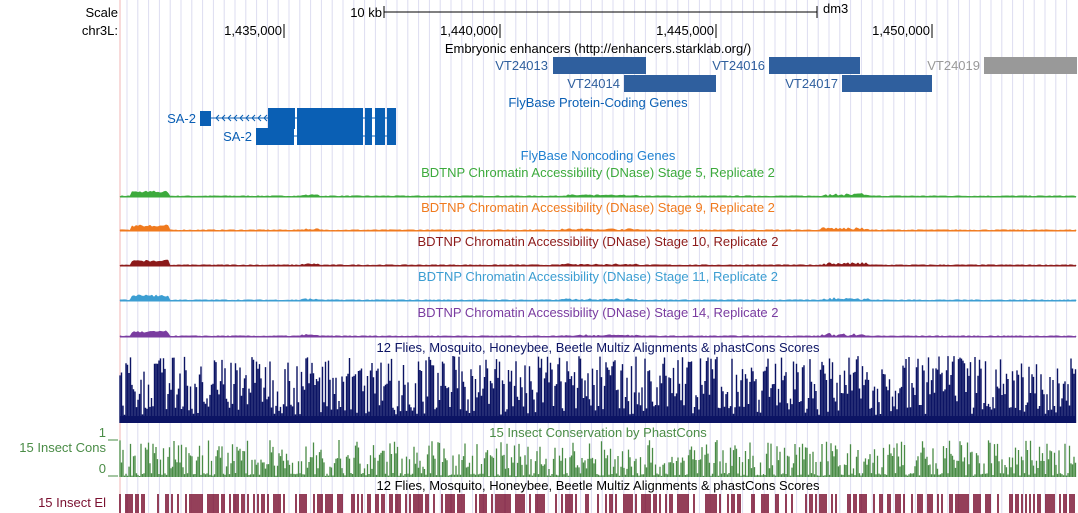  I want to click on position-label: 1,440,000, so click(469, 30).